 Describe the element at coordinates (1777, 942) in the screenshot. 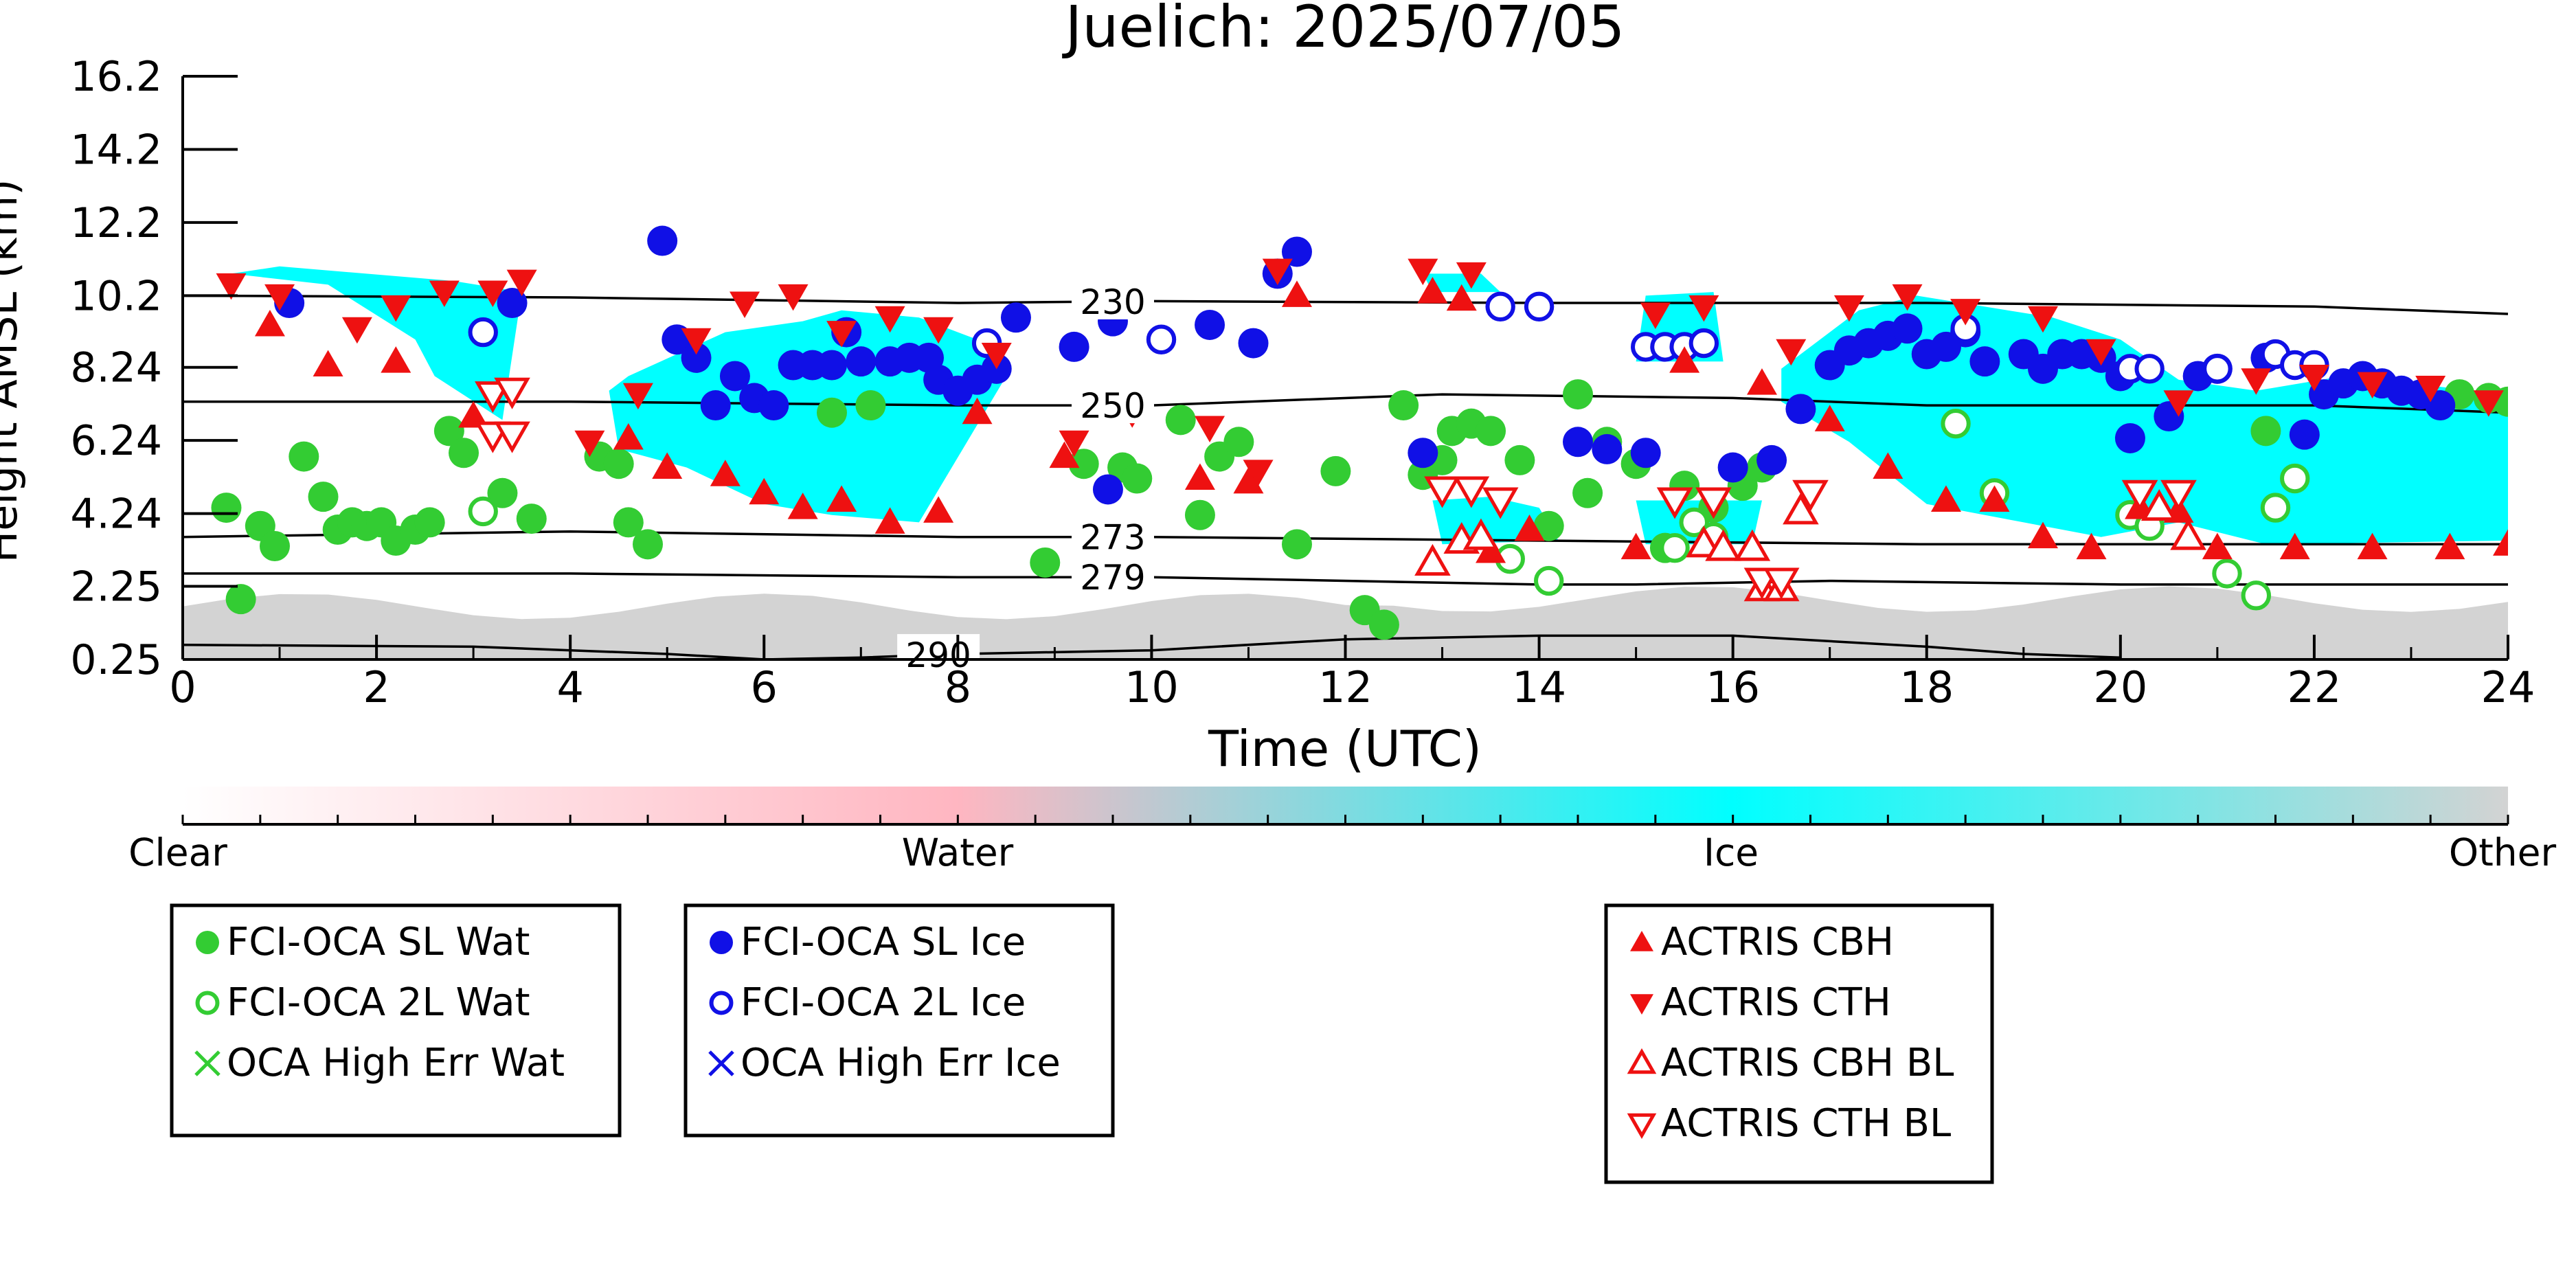

I see `legend-label: ACTRIS CBH` at that location.